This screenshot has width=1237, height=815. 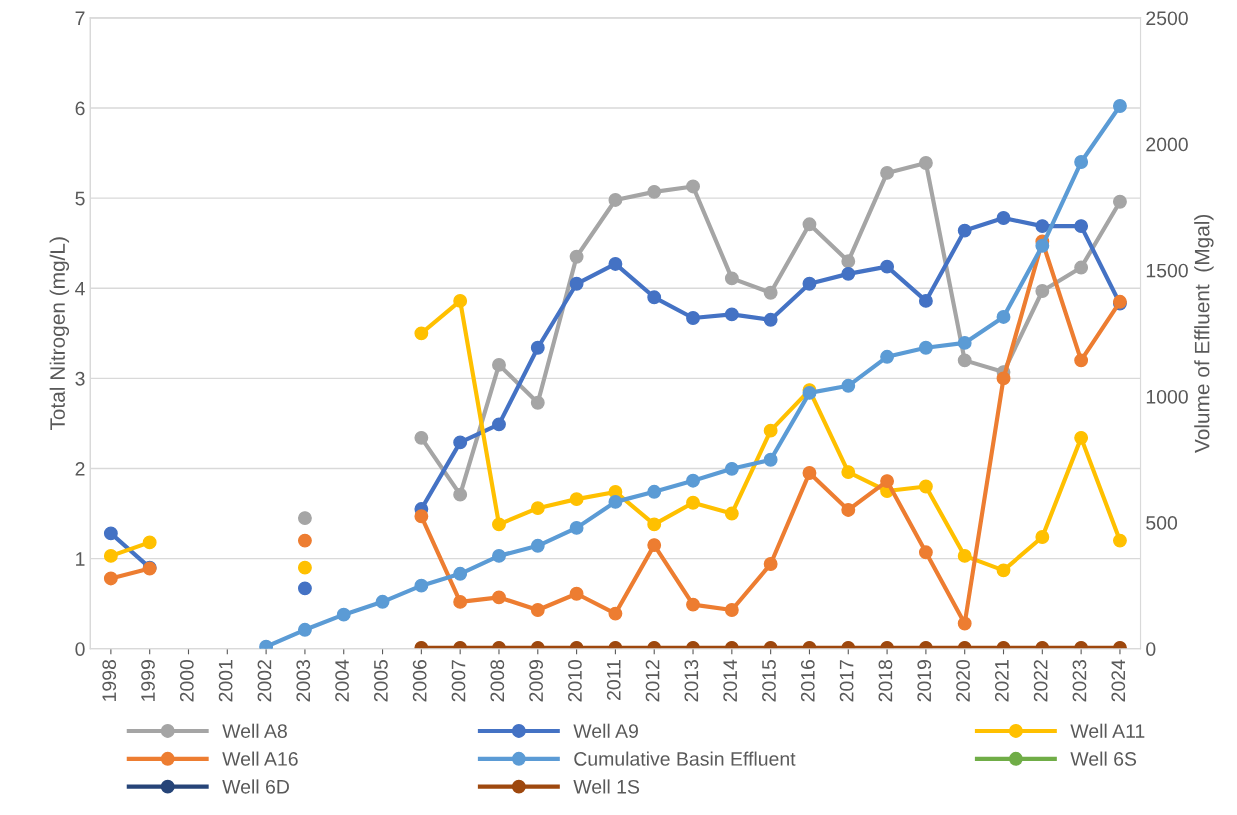 What do you see at coordinates (691, 681) in the screenshot?
I see `x-tick-label: 2013` at bounding box center [691, 681].